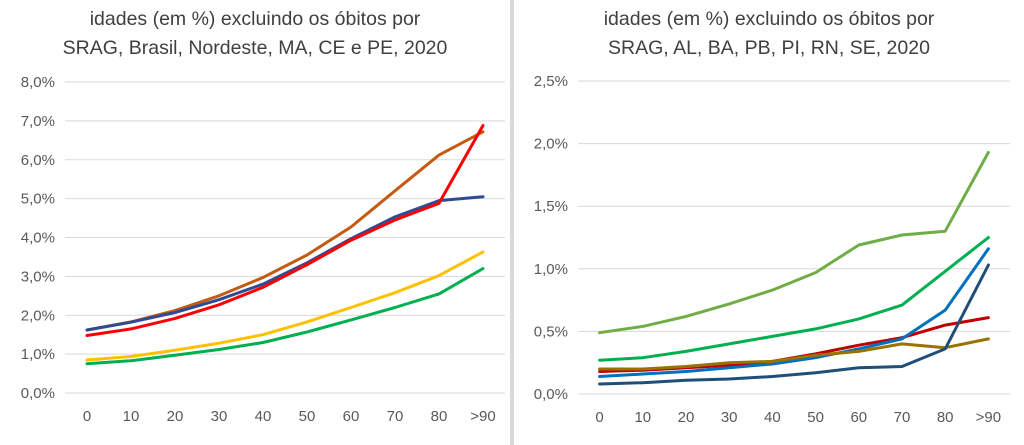 The height and width of the screenshot is (445, 1024). I want to click on right-y-tick-label: 2,0%, so click(551, 144).